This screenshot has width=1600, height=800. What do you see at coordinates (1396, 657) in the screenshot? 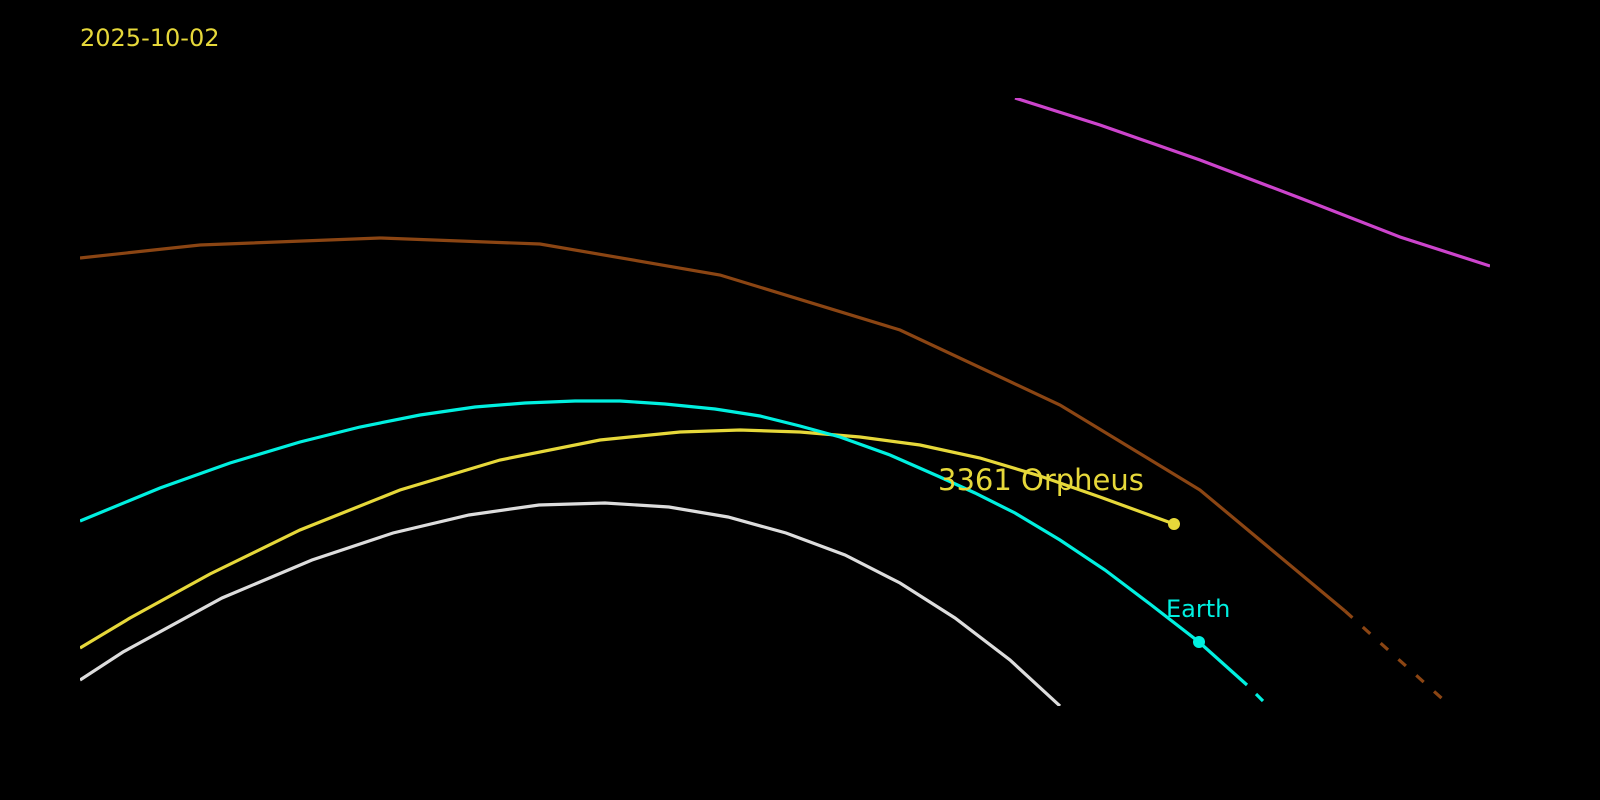
I see `brown-orbit-dashed` at bounding box center [1396, 657].